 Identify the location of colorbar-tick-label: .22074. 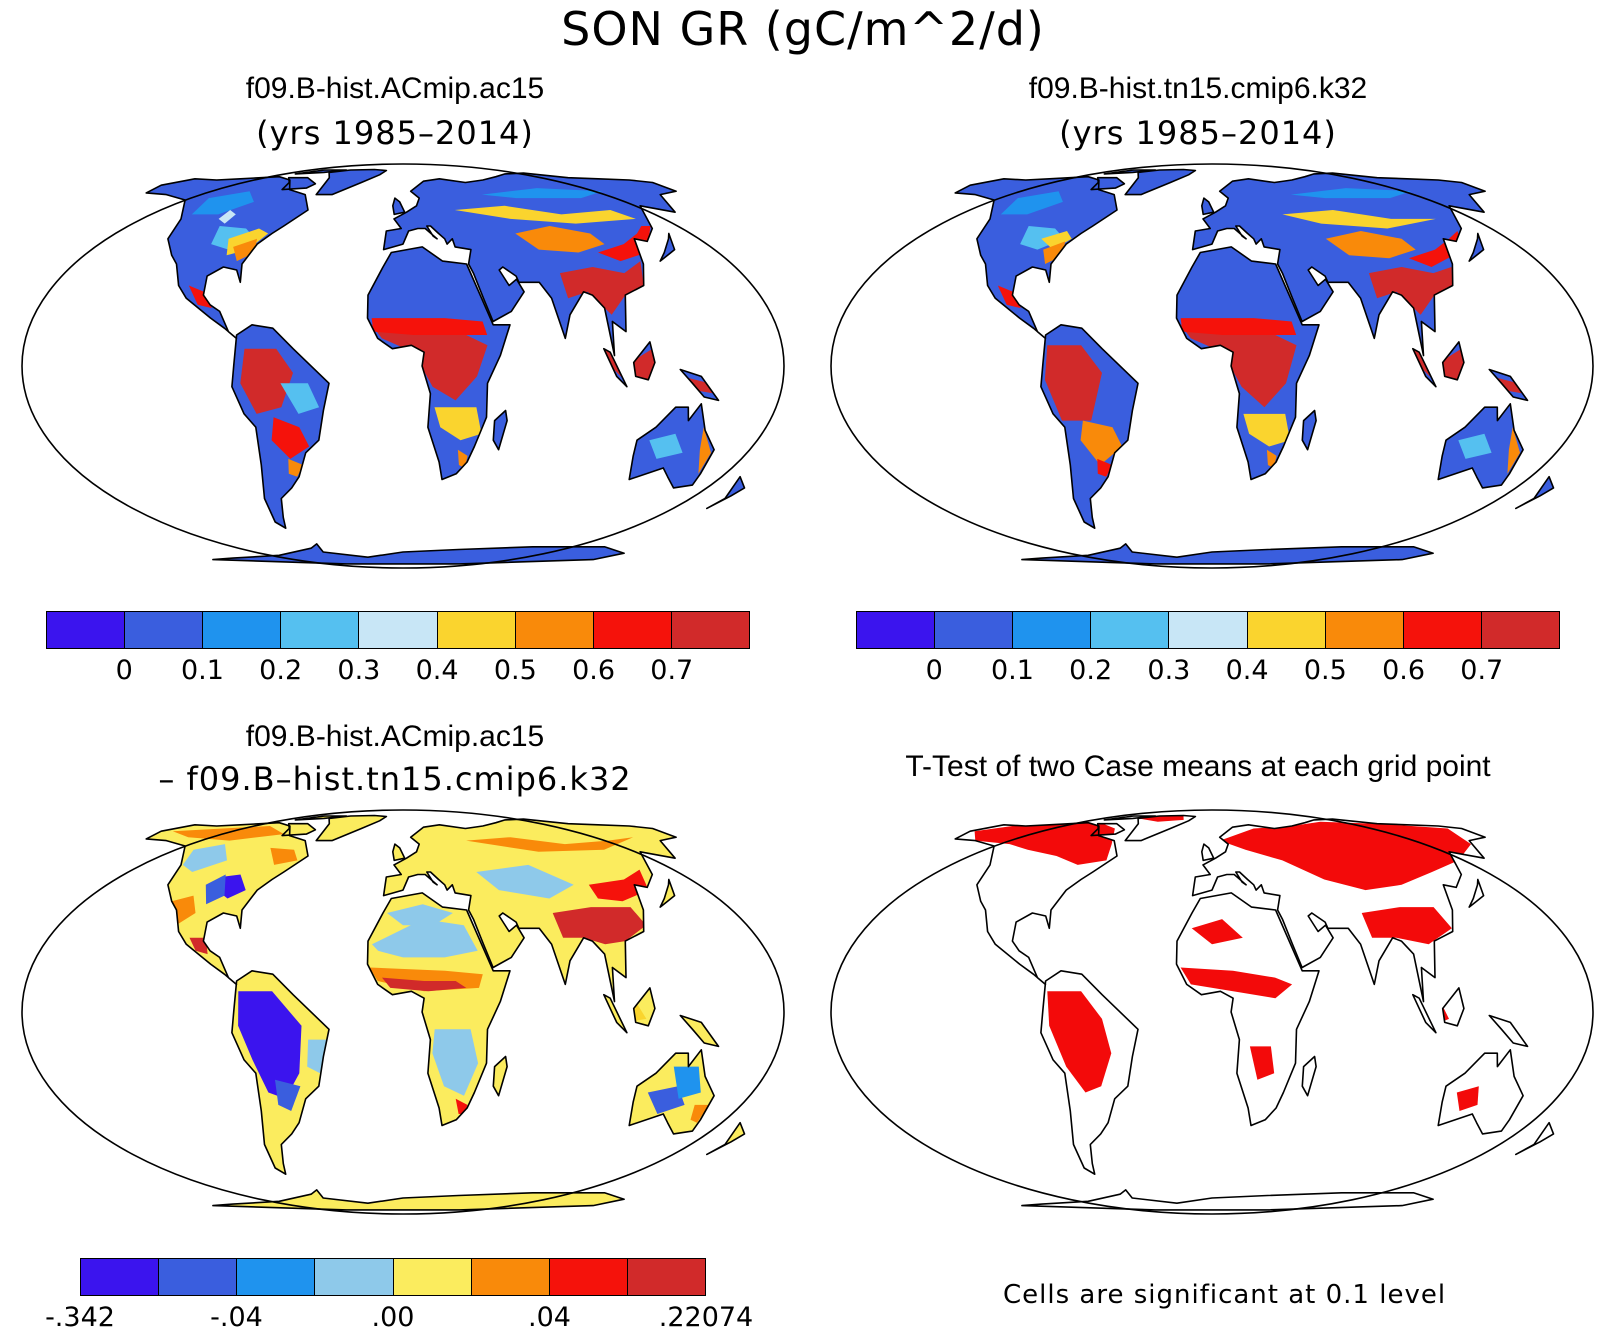
(706, 1317).